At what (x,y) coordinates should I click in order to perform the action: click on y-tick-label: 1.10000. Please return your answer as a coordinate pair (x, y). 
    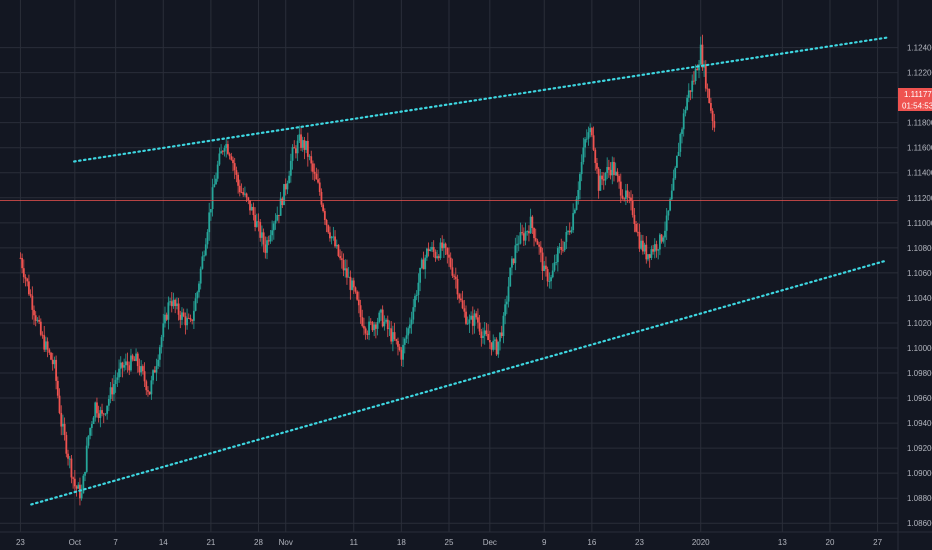
    Looking at the image, I should click on (919, 348).